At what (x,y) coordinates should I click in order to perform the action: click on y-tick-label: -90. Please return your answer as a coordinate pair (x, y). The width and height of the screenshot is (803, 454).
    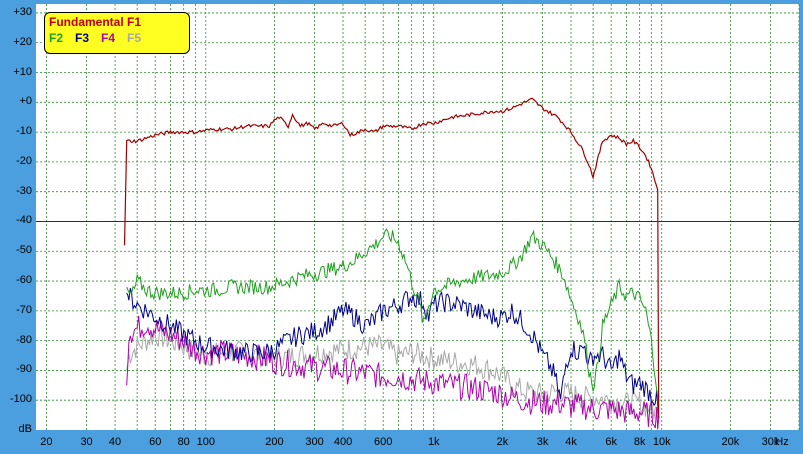
    Looking at the image, I should click on (24, 369).